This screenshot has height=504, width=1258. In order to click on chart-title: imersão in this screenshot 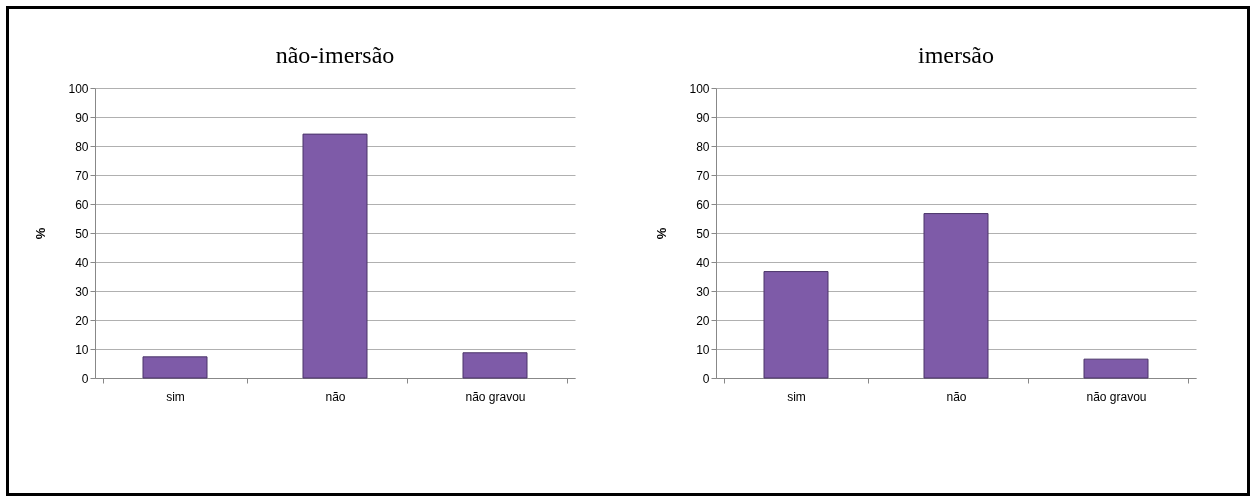, I will do `click(956, 55)`.